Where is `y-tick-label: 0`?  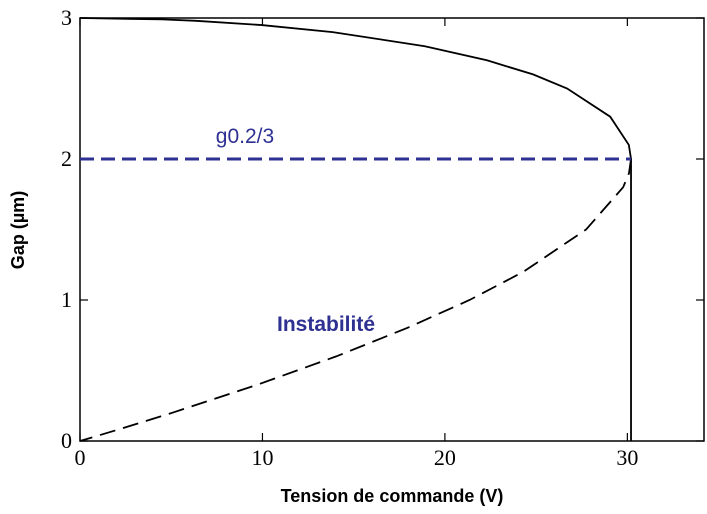
y-tick-label: 0 is located at coordinates (66, 440).